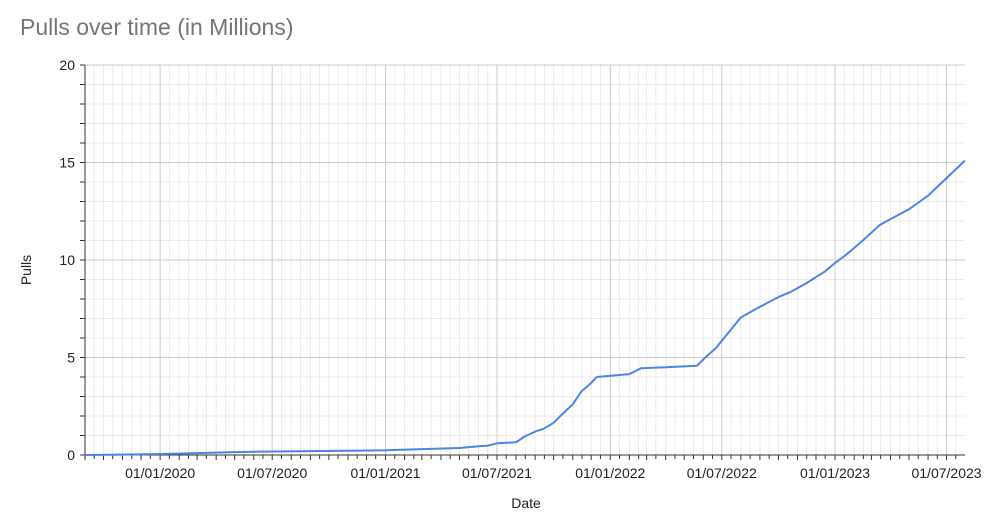  Describe the element at coordinates (67, 260) in the screenshot. I see `y-tick-label: 10` at that location.